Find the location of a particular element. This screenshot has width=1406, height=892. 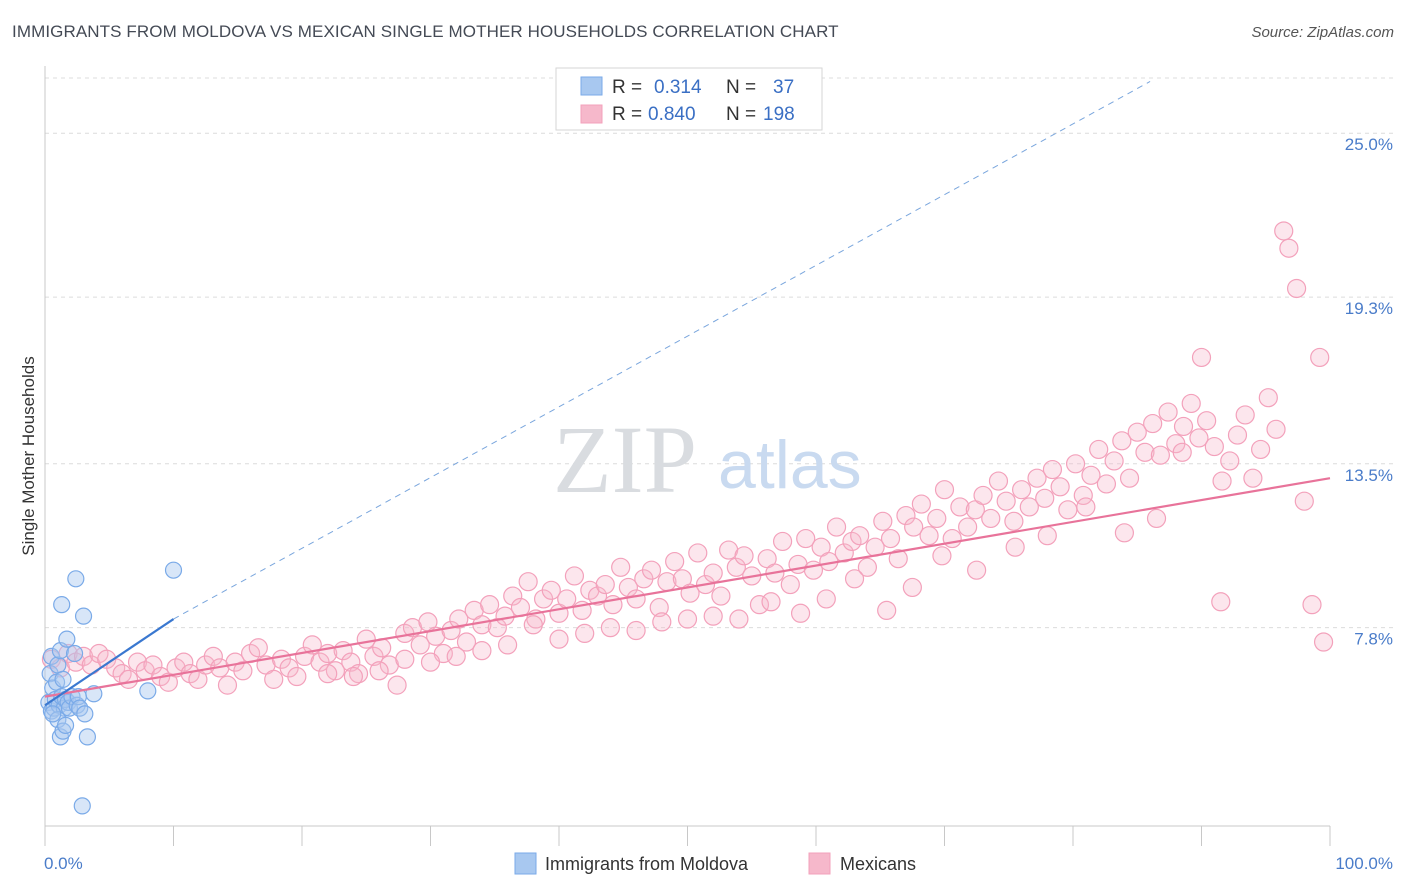

series-moldova is located at coordinates (111, 688).